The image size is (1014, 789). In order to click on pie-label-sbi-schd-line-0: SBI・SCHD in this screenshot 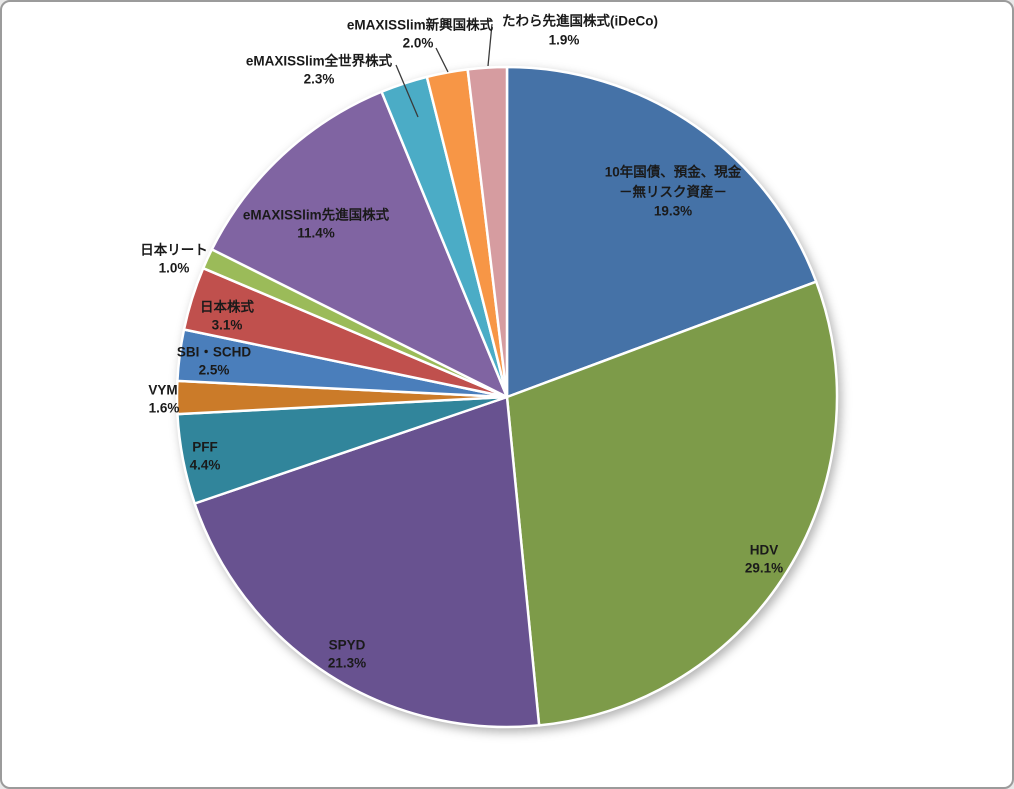, I will do `click(214, 352)`.